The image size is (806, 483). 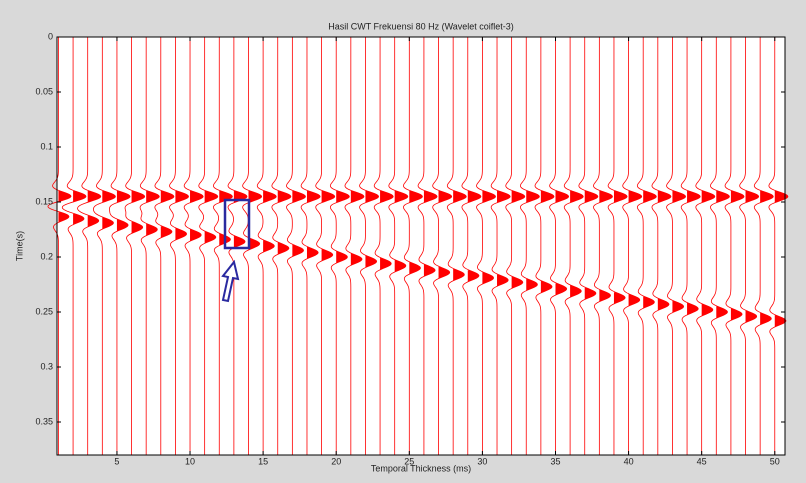 What do you see at coordinates (46, 146) in the screenshot?
I see `y-tick-label: 0.1` at bounding box center [46, 146].